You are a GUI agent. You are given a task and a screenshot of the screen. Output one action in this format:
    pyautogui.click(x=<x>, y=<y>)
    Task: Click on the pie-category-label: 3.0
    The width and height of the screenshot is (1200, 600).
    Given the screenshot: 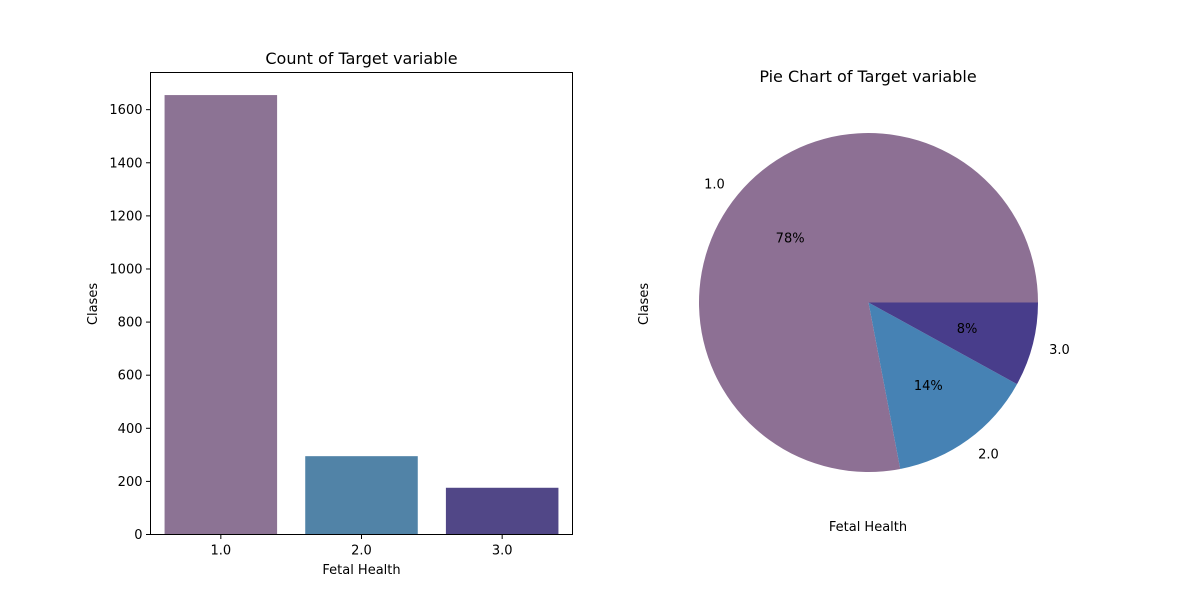 What is the action you would take?
    pyautogui.click(x=1059, y=350)
    